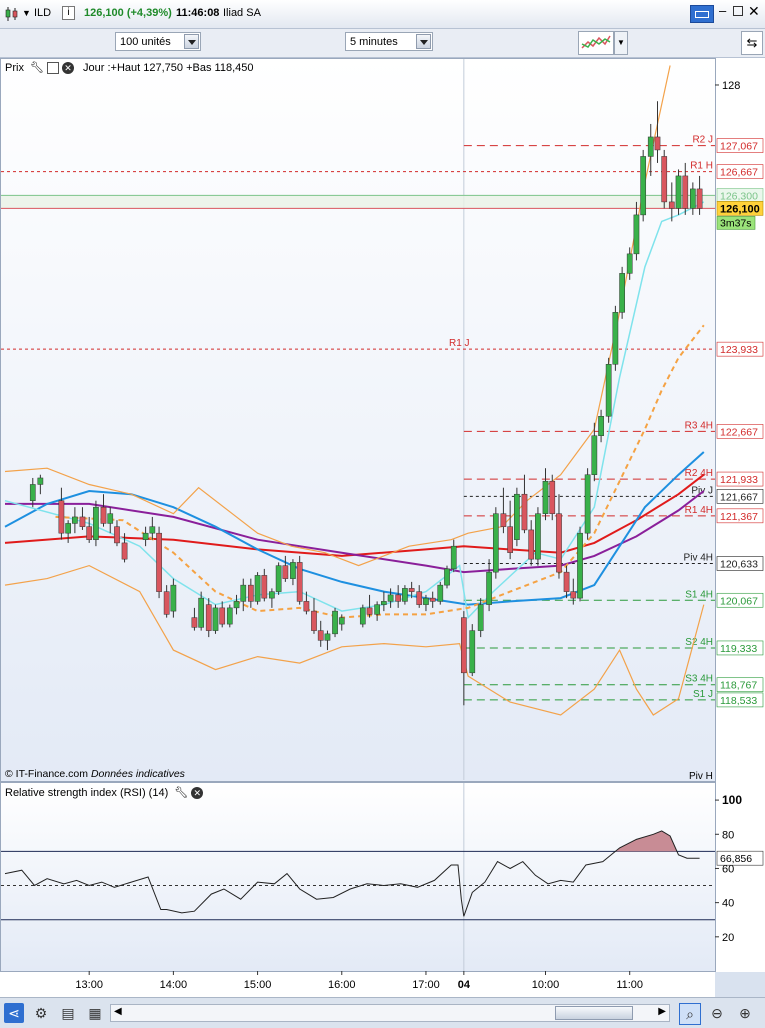 The height and width of the screenshot is (1028, 765). I want to click on minimize-icon: –, so click(723, 10).